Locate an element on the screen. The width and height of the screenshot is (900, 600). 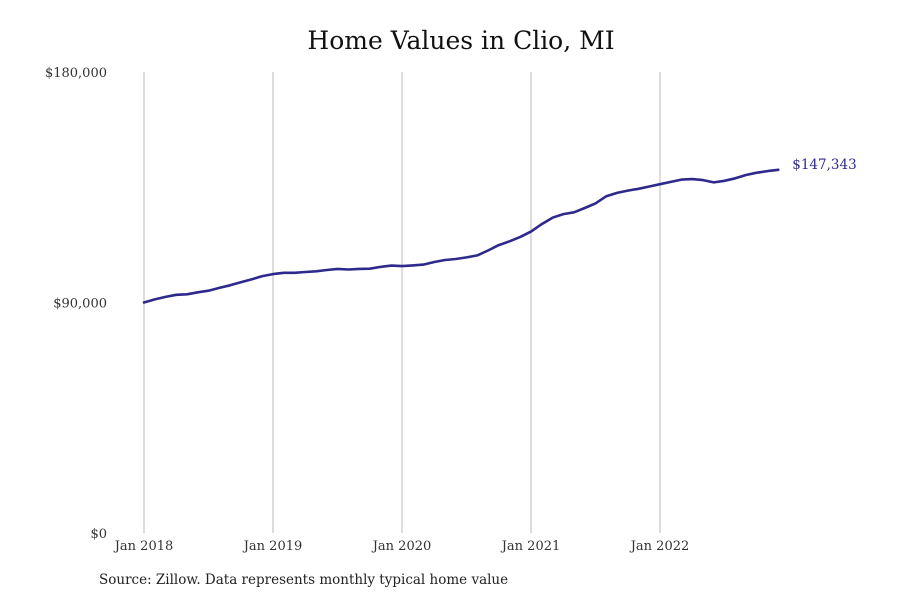
x-tick-label: Jan 2021 is located at coordinates (530, 546).